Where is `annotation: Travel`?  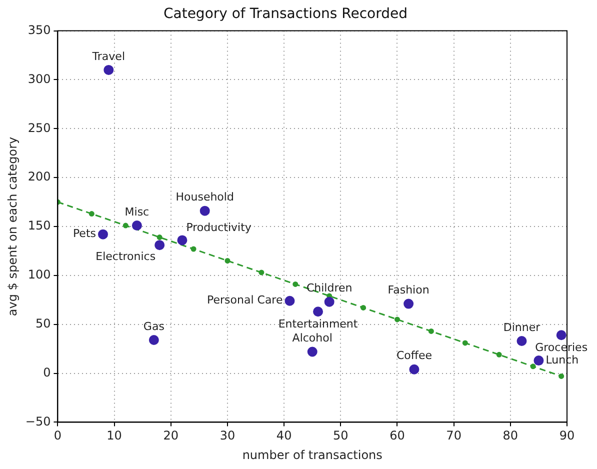
annotation: Travel is located at coordinates (108, 56).